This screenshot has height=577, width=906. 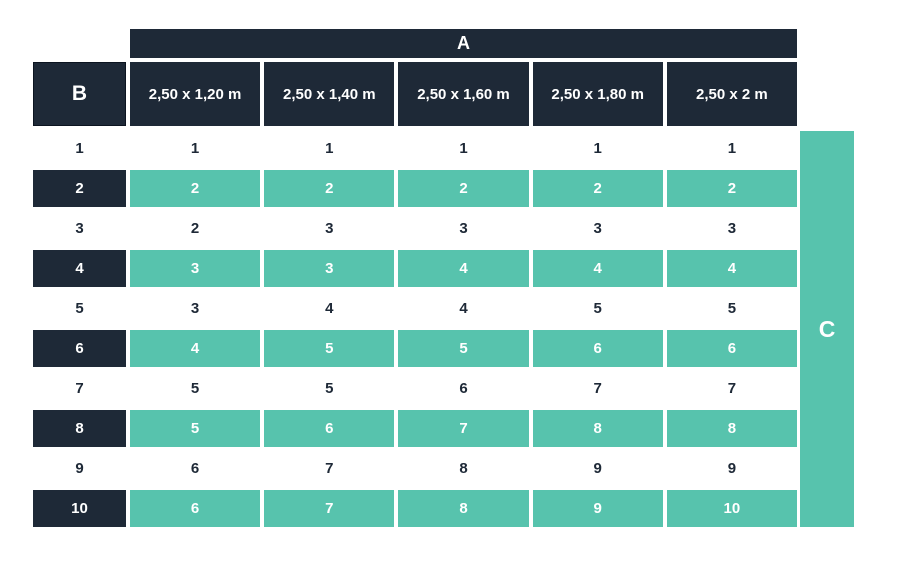 What do you see at coordinates (79, 428) in the screenshot?
I see `row-header: 8` at bounding box center [79, 428].